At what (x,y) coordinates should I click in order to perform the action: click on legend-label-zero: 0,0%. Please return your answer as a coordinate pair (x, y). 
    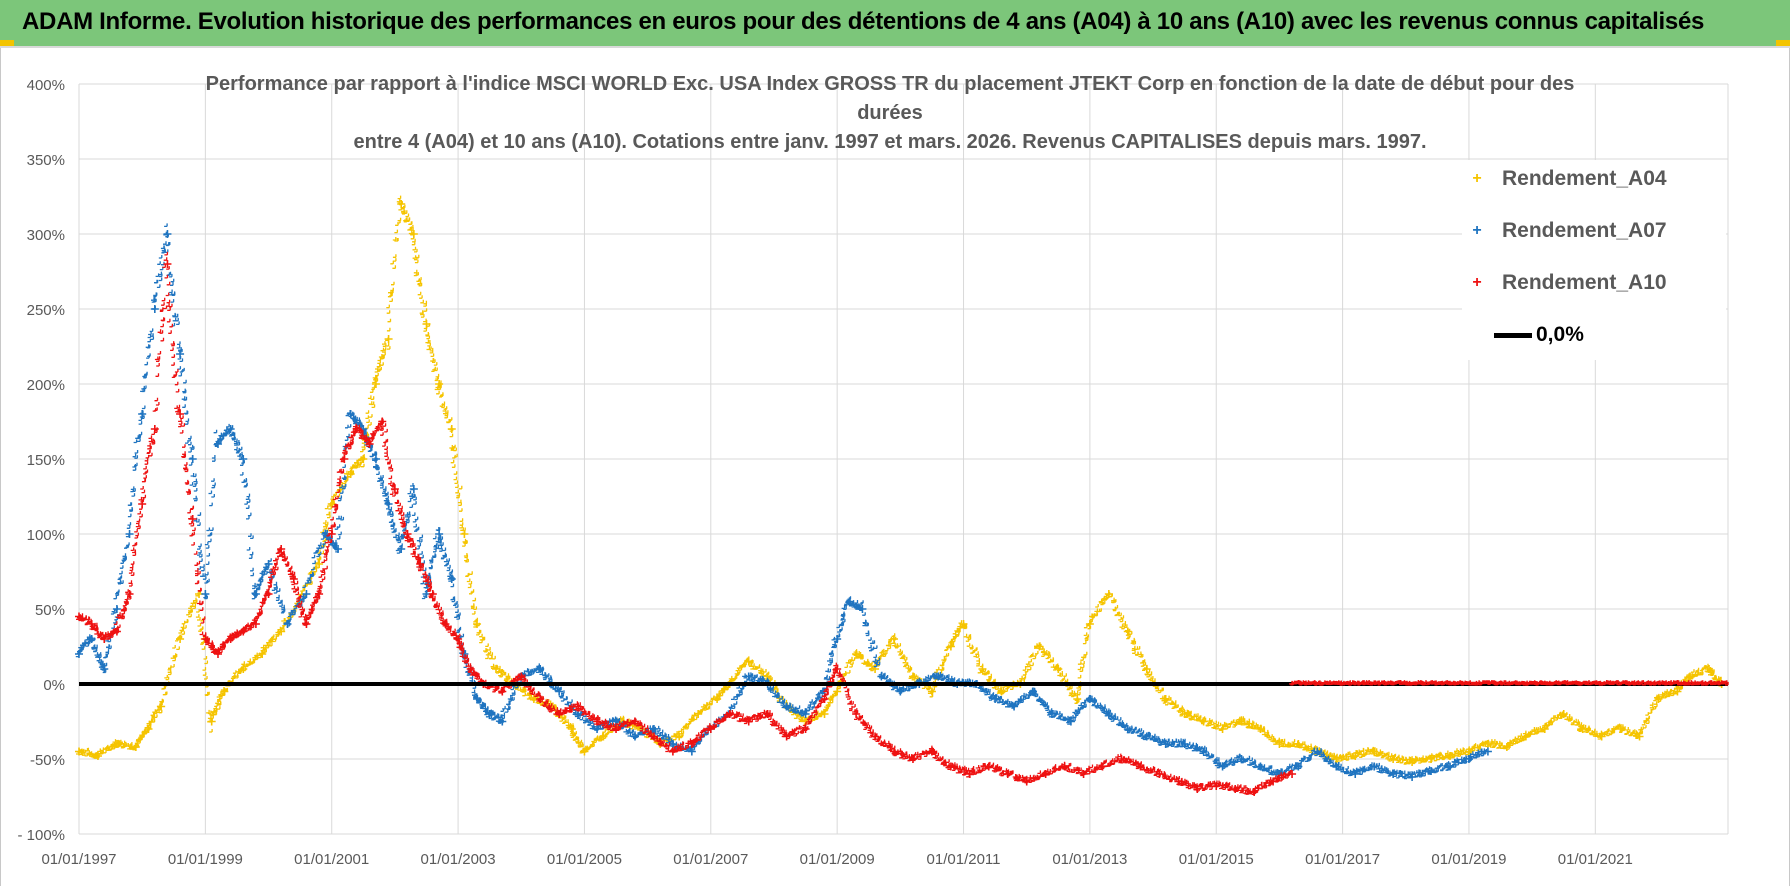
    Looking at the image, I should click on (1560, 334).